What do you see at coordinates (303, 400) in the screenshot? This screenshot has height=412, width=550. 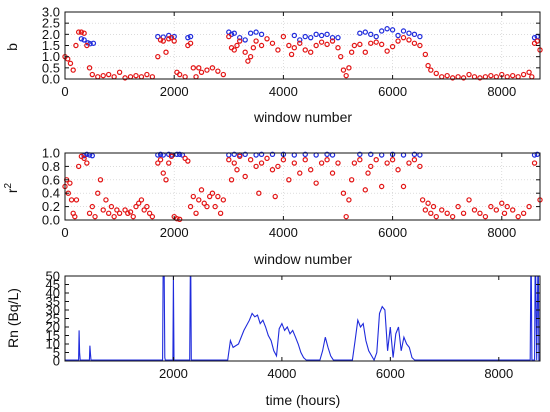 I see `rn-xlabel: time (hours)` at bounding box center [303, 400].